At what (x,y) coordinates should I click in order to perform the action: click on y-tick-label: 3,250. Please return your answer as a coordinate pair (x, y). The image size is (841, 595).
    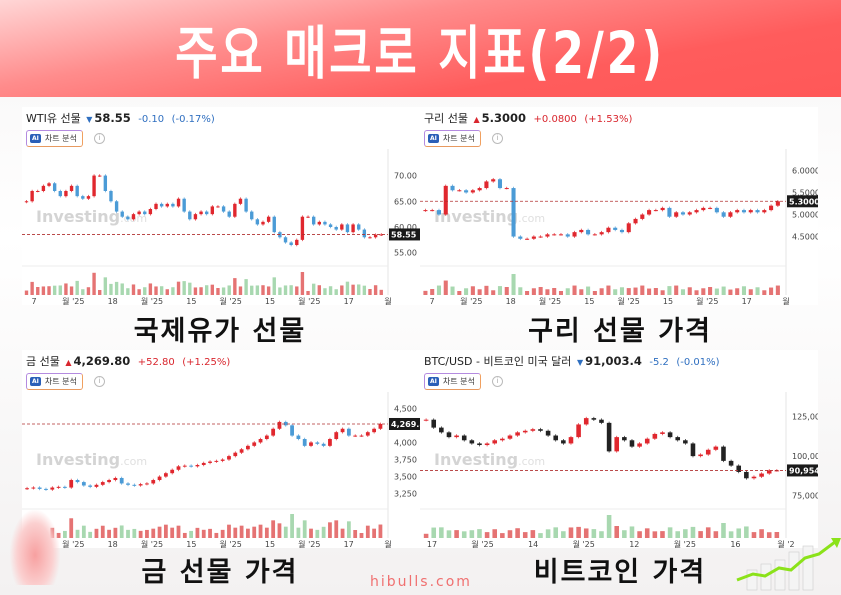
    Looking at the image, I should click on (405, 494).